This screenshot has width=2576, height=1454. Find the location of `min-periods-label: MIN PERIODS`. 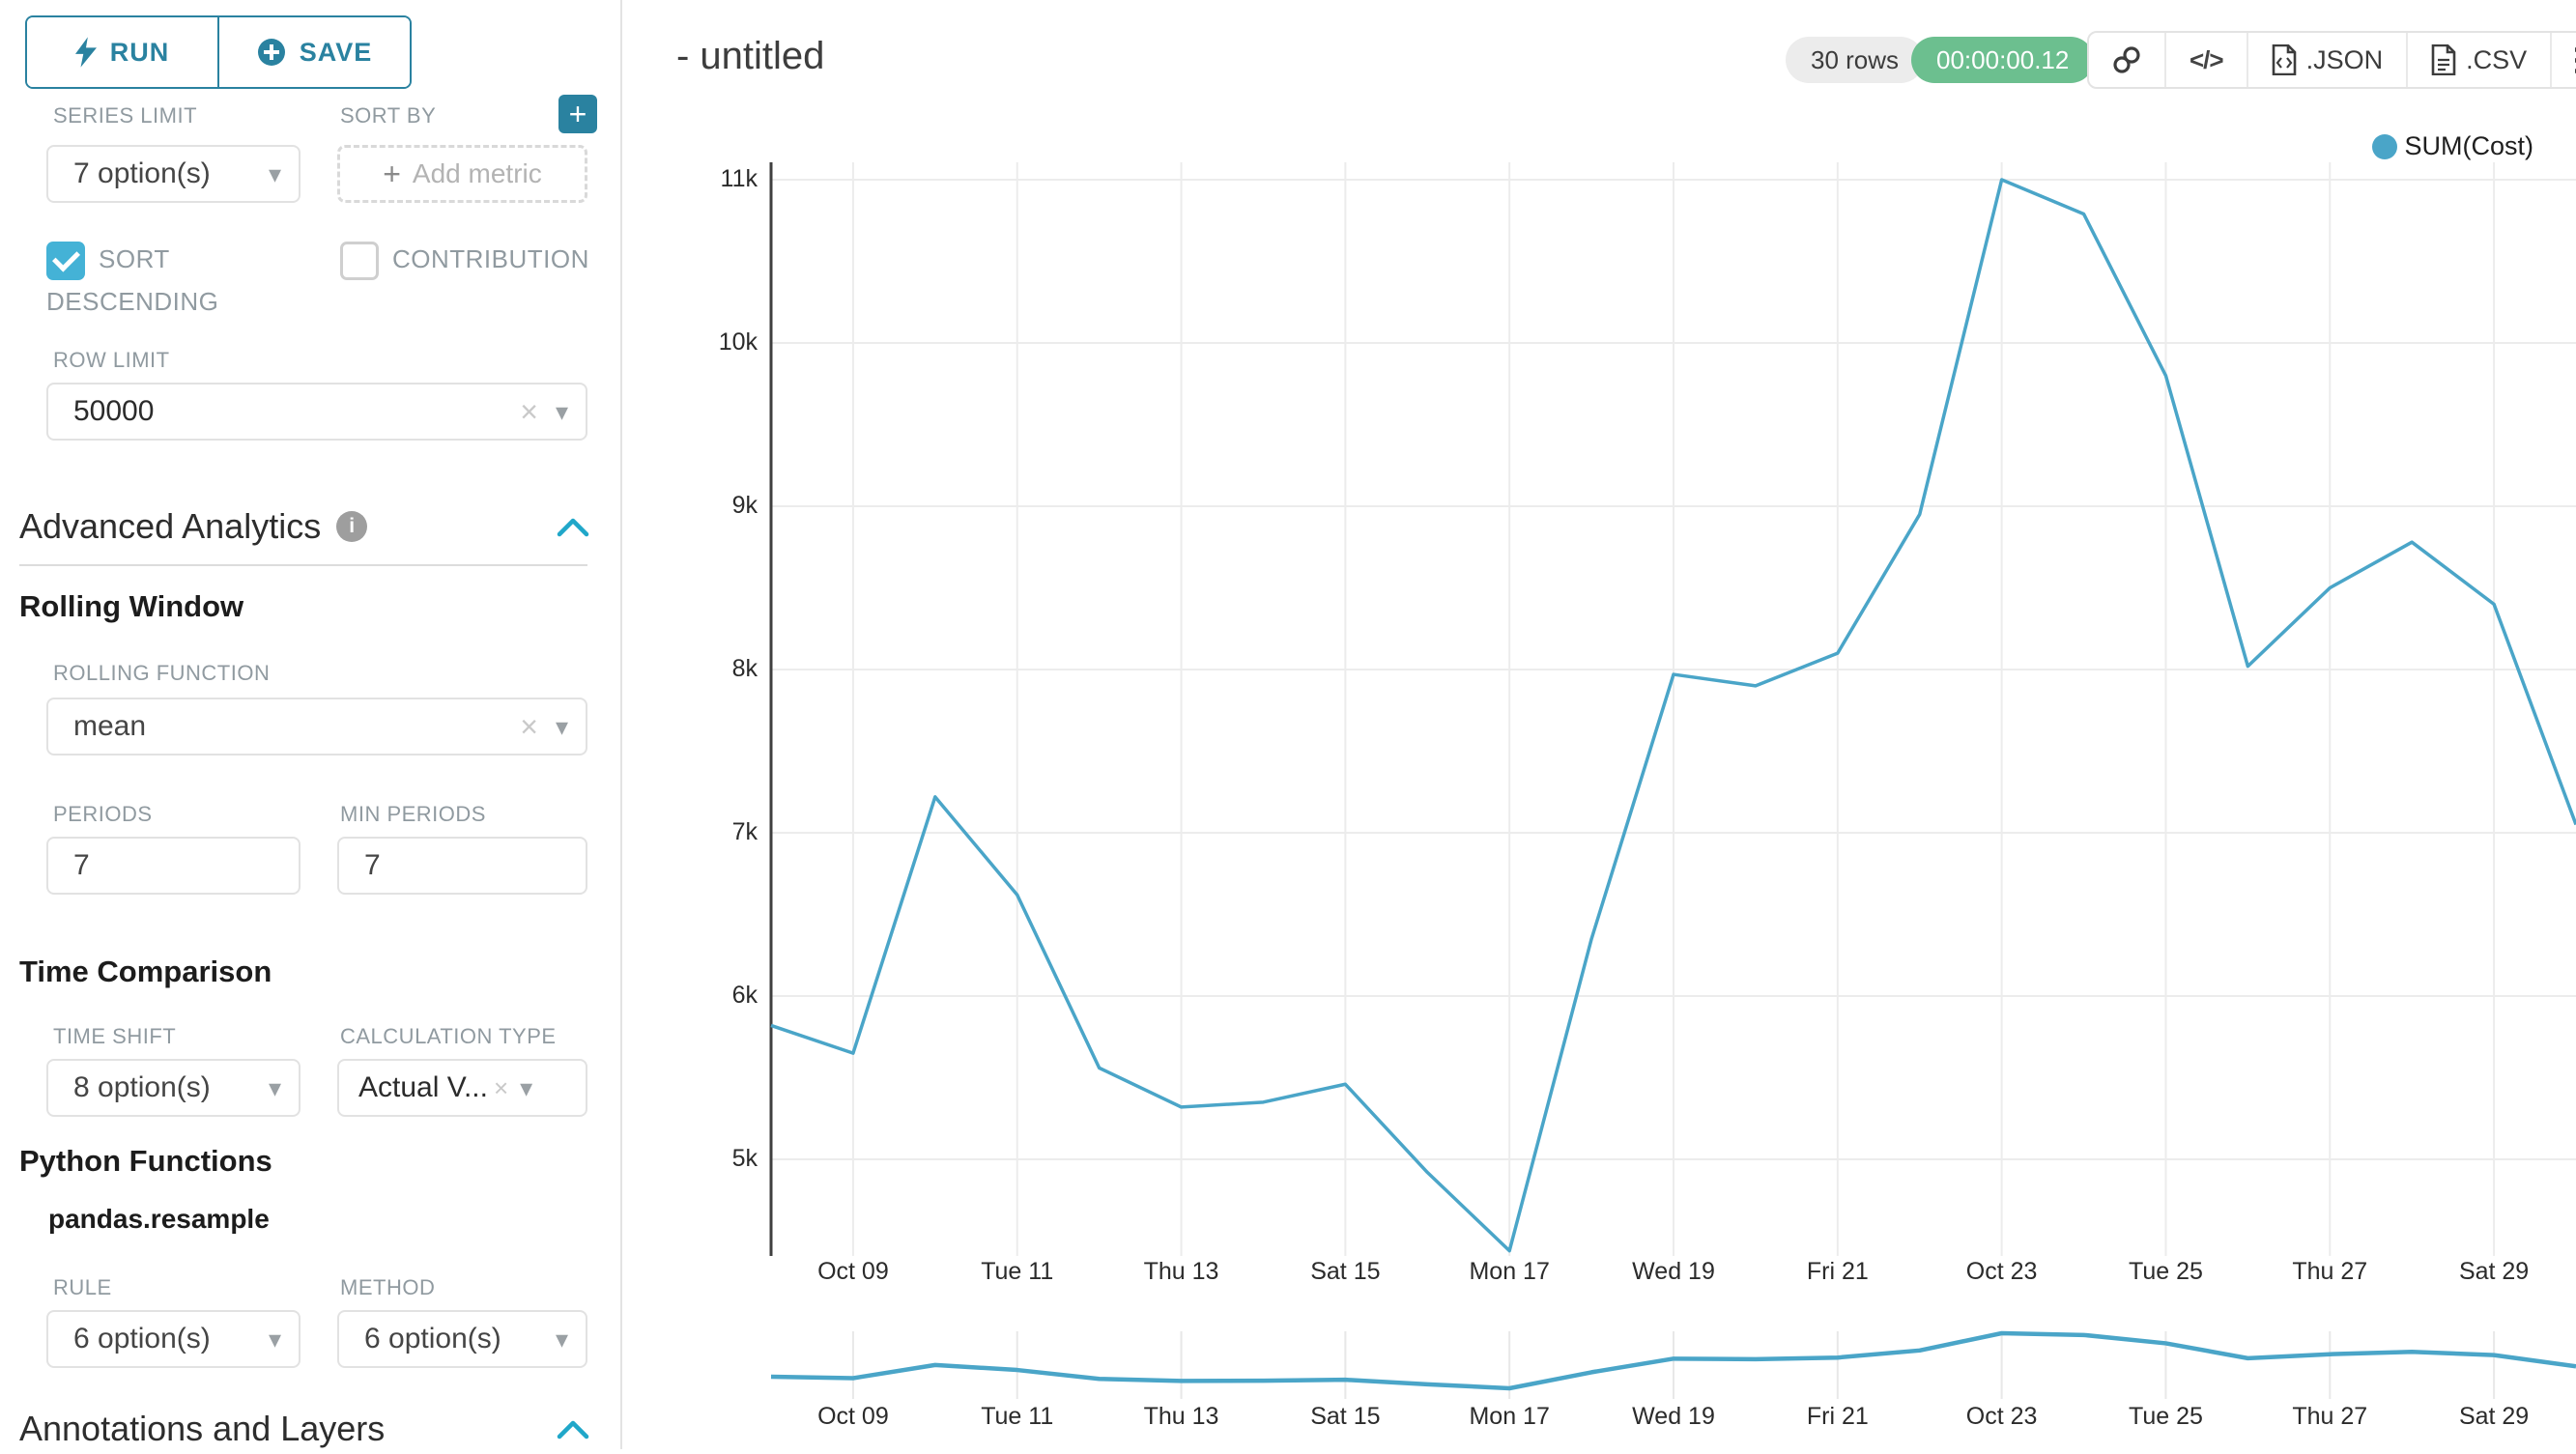

min-periods-label: MIN PERIODS is located at coordinates (413, 814).